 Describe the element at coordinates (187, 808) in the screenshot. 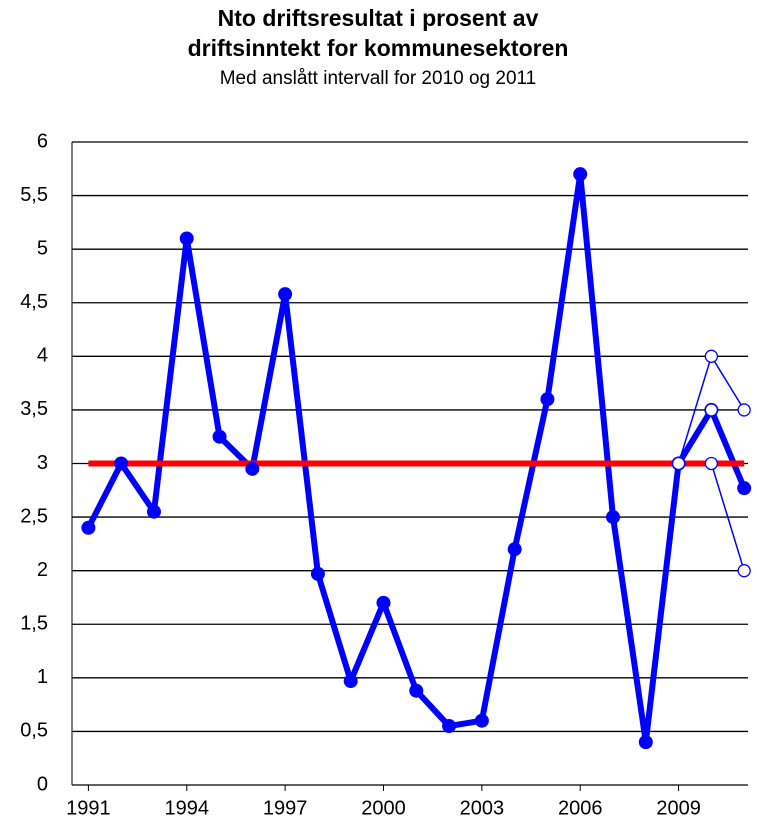

I see `x-tick-label: 1994` at that location.